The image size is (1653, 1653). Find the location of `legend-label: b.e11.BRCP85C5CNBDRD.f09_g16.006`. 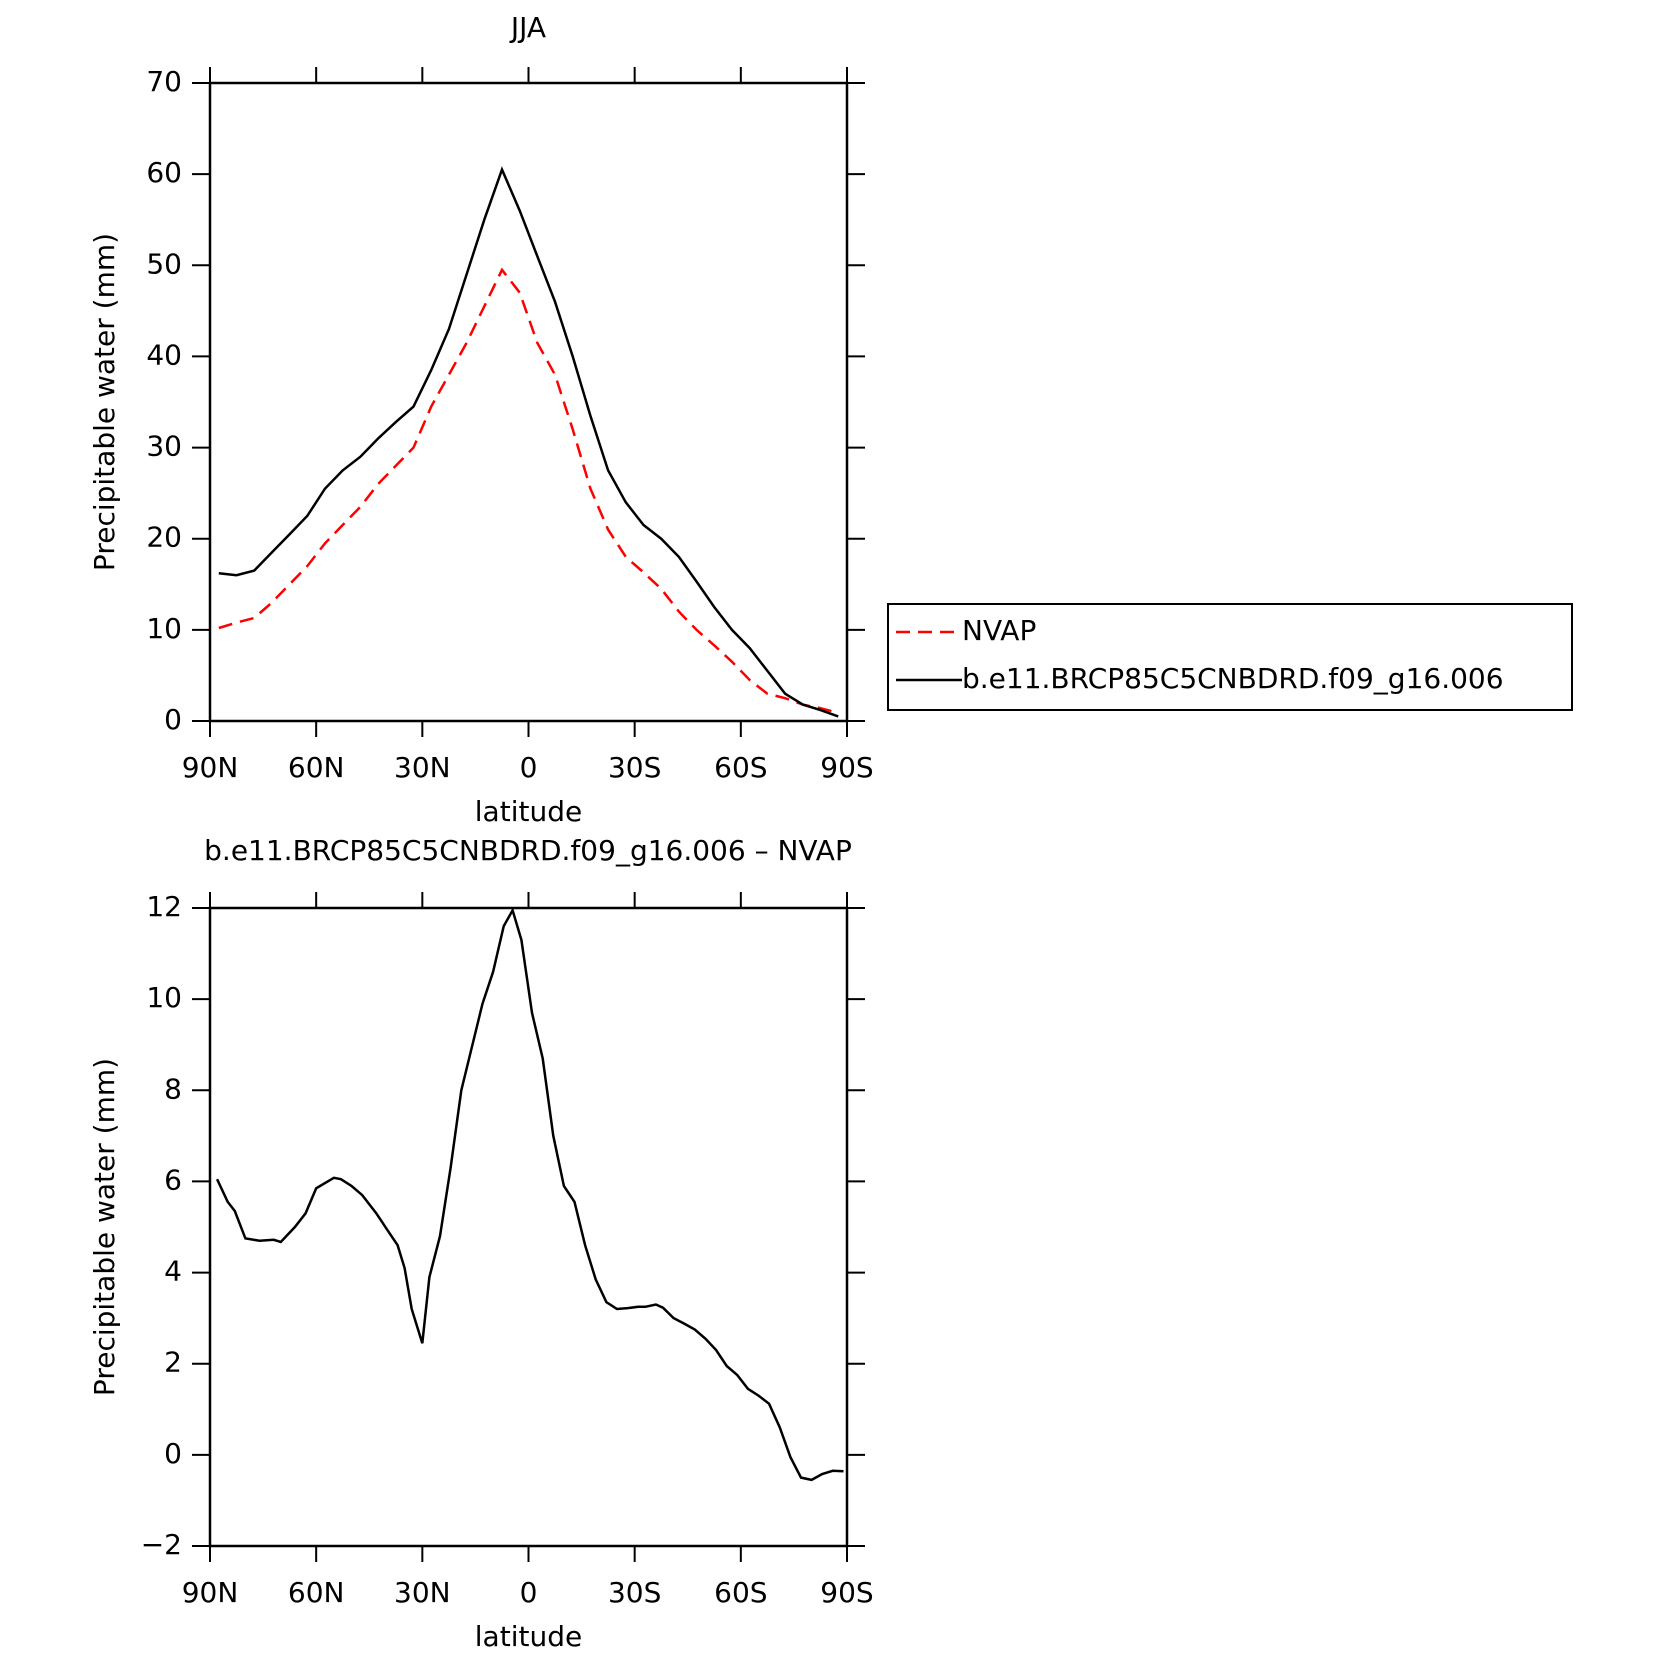

legend-label: b.e11.BRCP85C5CNBDRD.f09_g16.006 is located at coordinates (1233, 678).